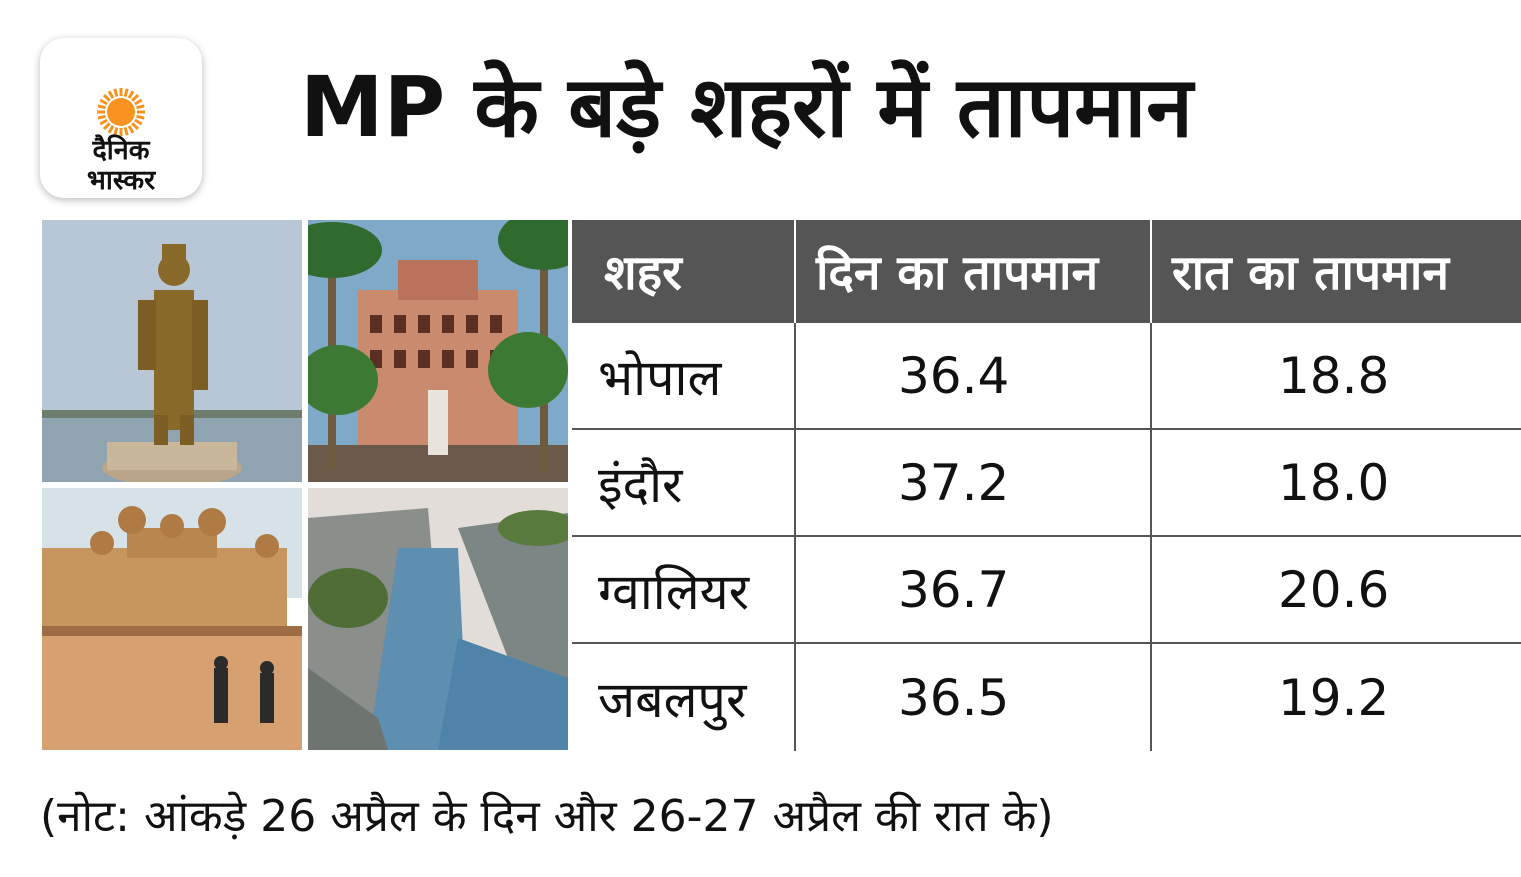  What do you see at coordinates (684, 482) in the screenshot?
I see `city-cell: इंदौर` at bounding box center [684, 482].